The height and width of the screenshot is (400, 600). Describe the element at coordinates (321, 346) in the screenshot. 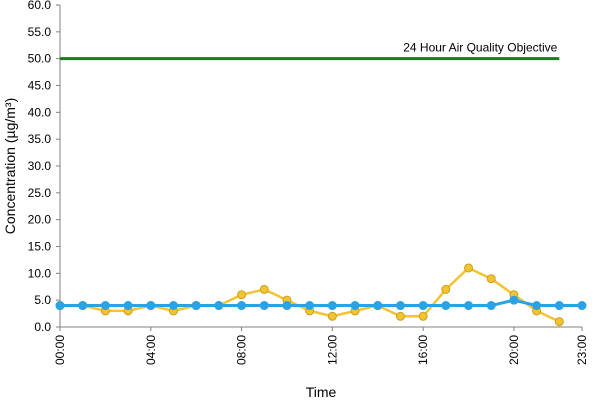

I see `x-axis-ticks: 00:00 04:00 08:00 12:00 16:00 20:00 23:00` at that location.